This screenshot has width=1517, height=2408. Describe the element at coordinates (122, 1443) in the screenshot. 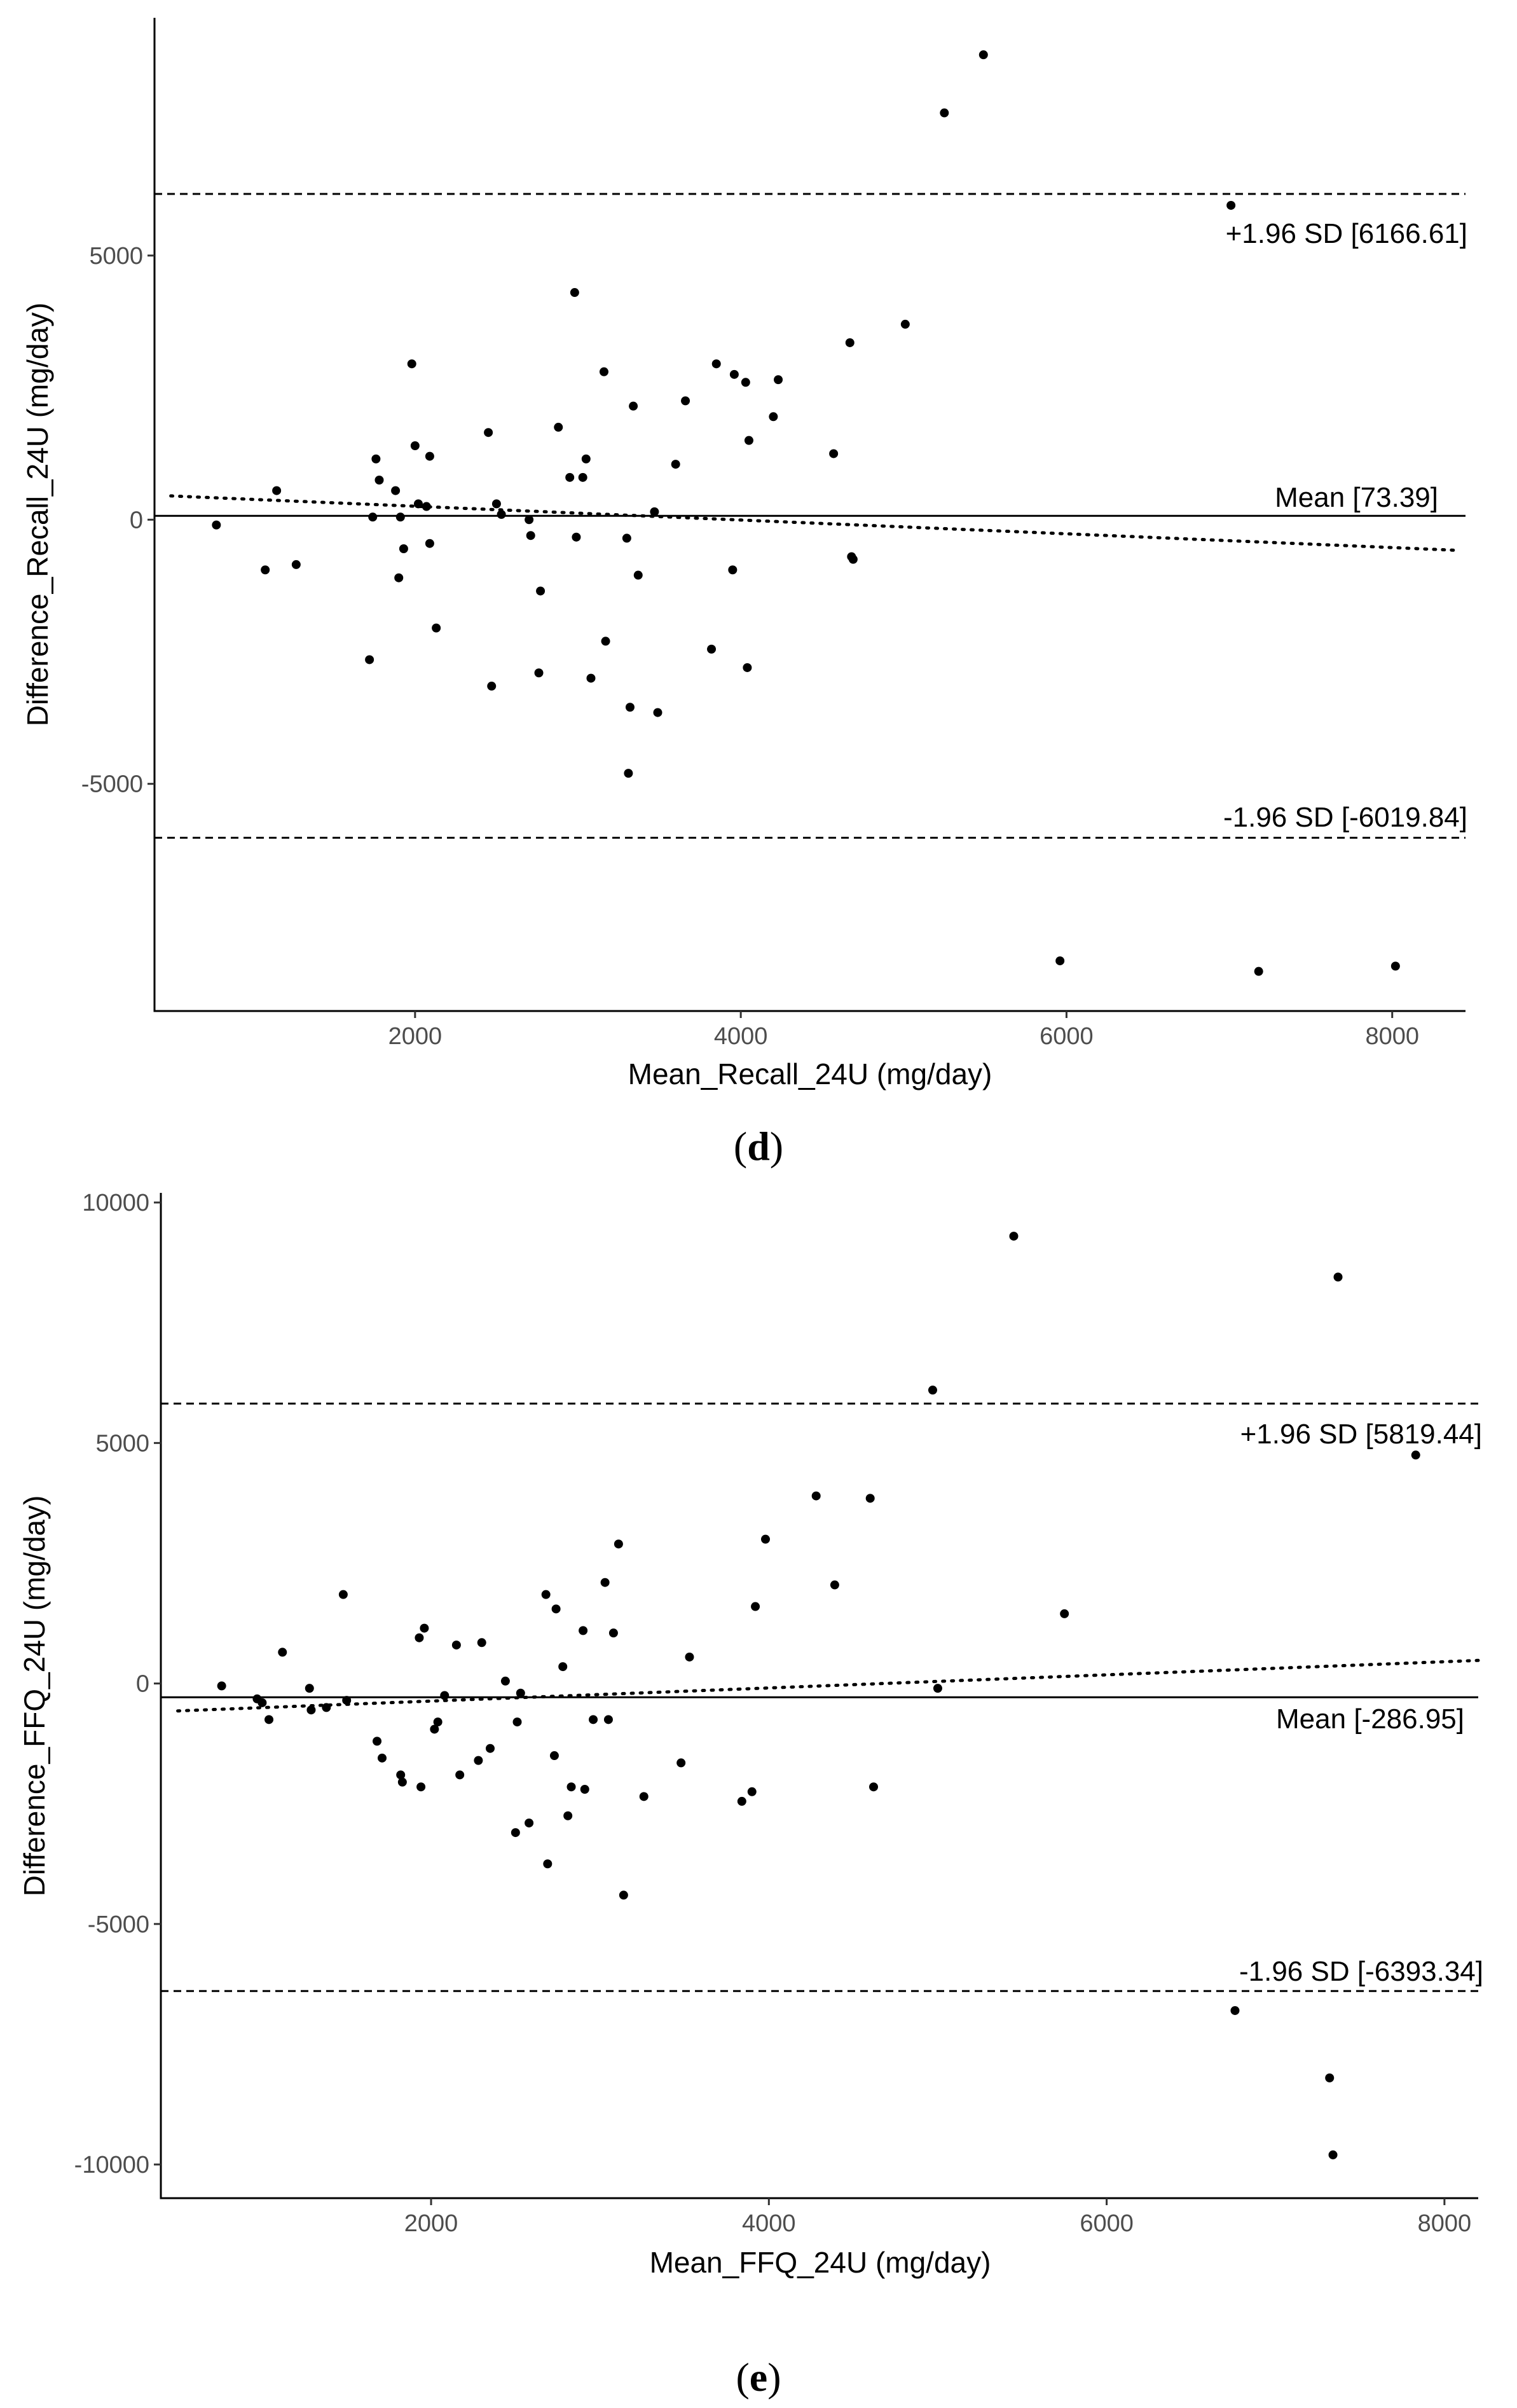

I see `chart-e-y-tick-label: 5000` at that location.